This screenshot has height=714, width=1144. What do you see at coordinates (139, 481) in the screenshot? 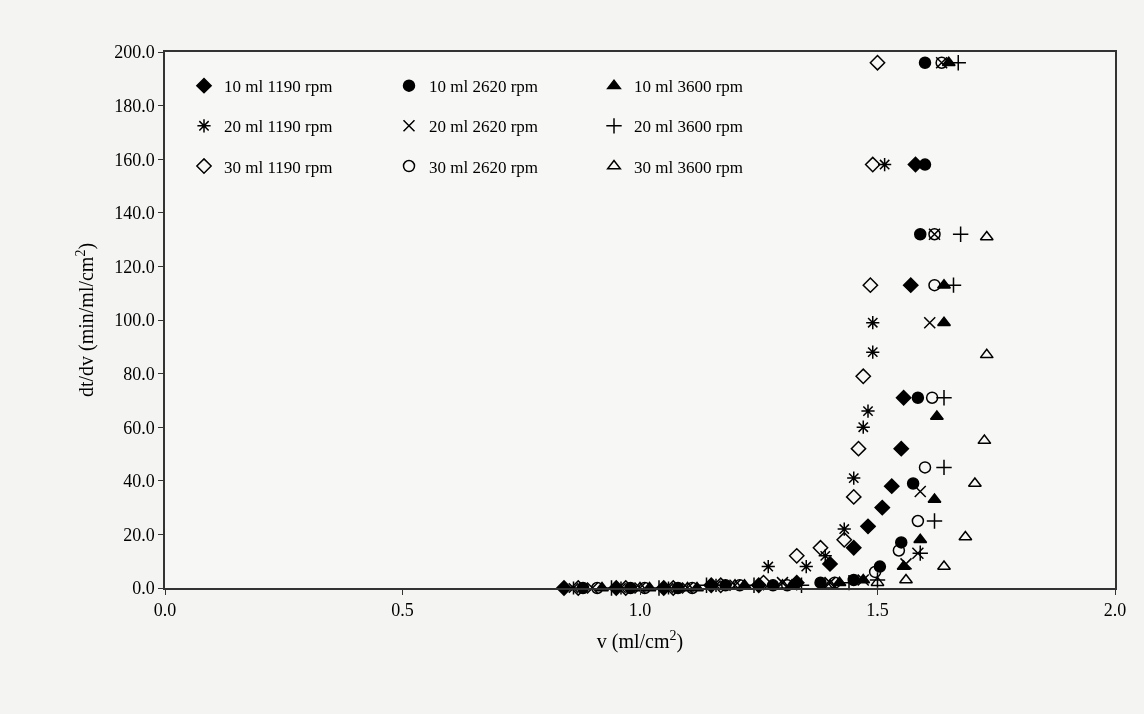
I see `y-tick-label: 40.0` at bounding box center [139, 481].